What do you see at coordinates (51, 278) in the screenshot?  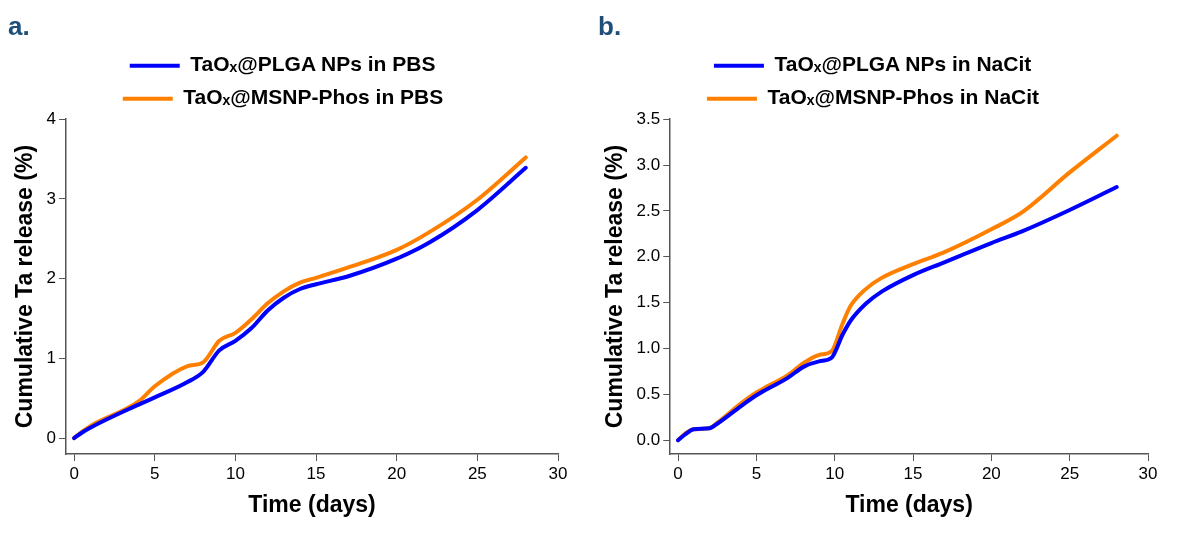 I see `y-tick-label: 2` at bounding box center [51, 278].